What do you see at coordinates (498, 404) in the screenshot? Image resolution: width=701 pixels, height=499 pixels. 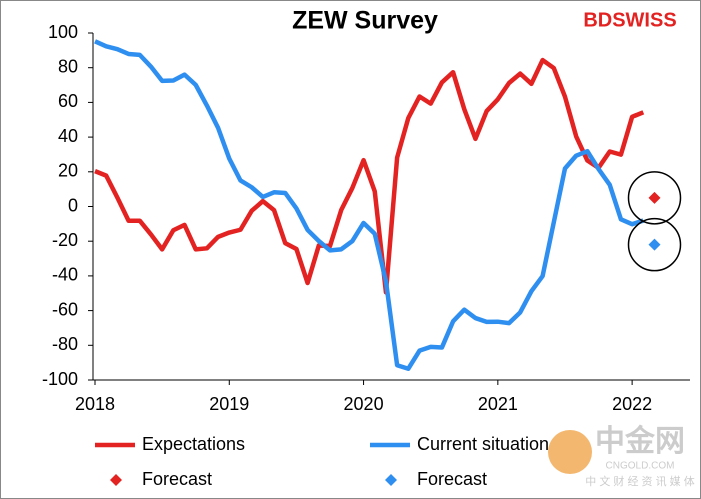 I see `x-tick-label: 2021` at bounding box center [498, 404].